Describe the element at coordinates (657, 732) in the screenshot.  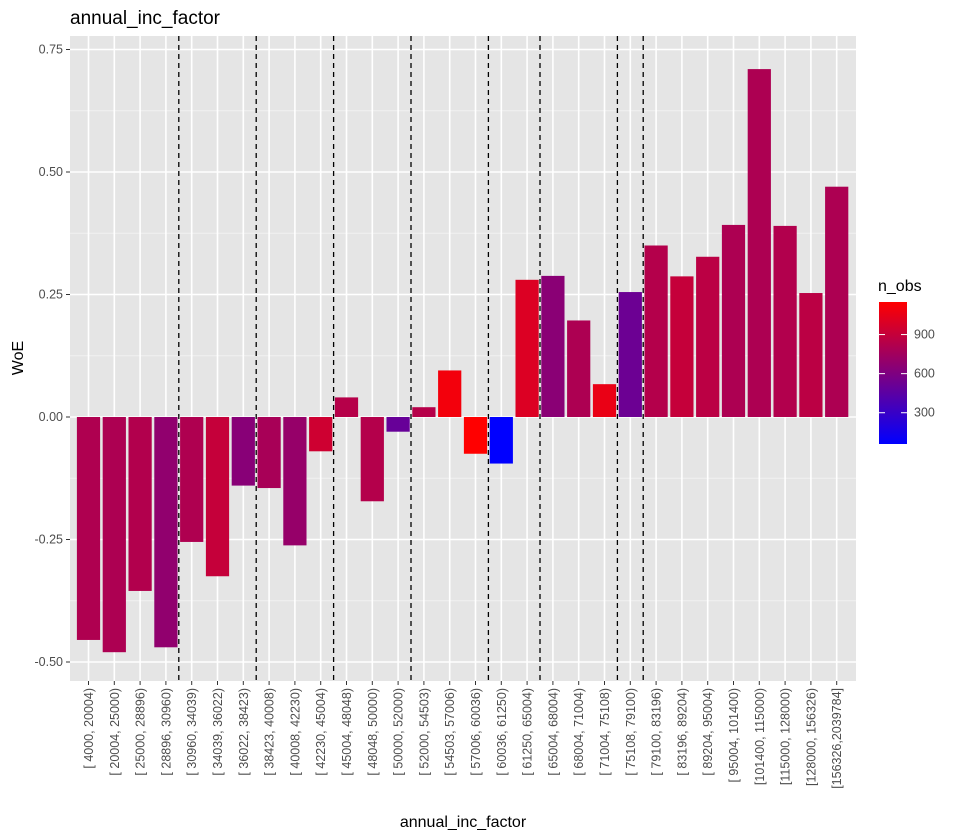
I see `x-tick-label: [ 79100, 83196)` at that location.